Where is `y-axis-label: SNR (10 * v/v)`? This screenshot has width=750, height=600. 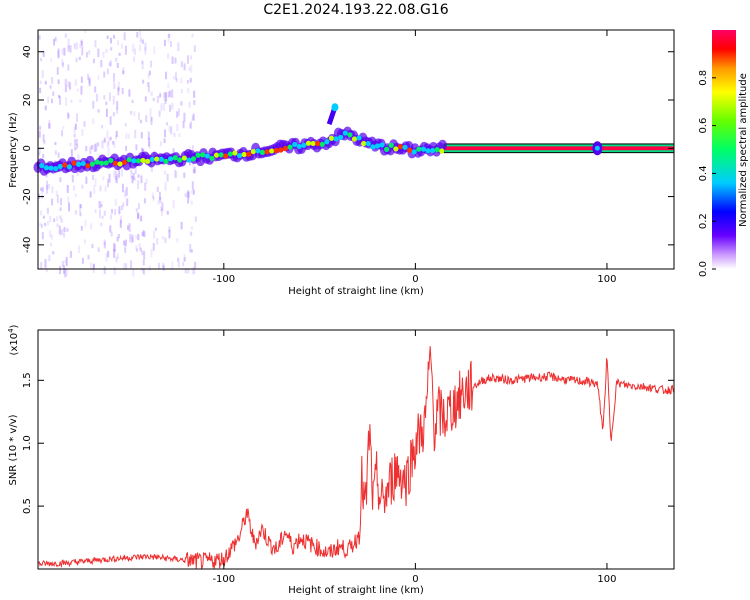
y-axis-label: SNR (10 * v/v) is located at coordinates (13, 449).